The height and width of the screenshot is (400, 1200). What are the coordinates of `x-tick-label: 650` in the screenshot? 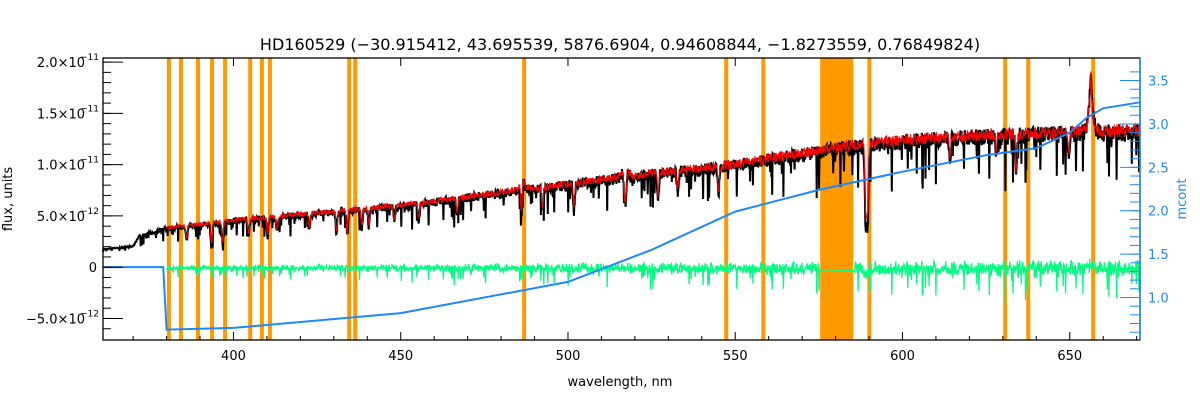 It's located at (1069, 356).